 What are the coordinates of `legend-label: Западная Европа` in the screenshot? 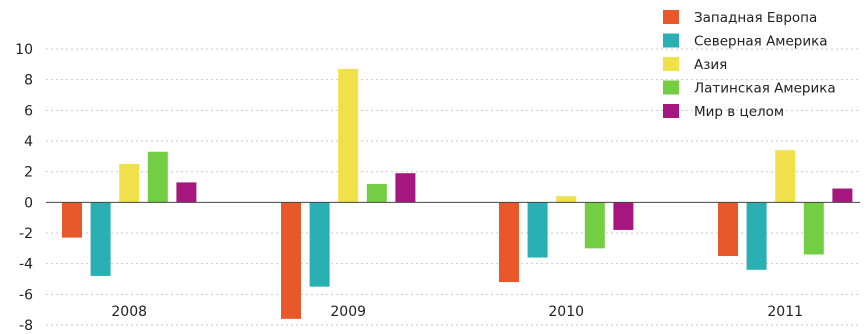 It's located at (755, 18).